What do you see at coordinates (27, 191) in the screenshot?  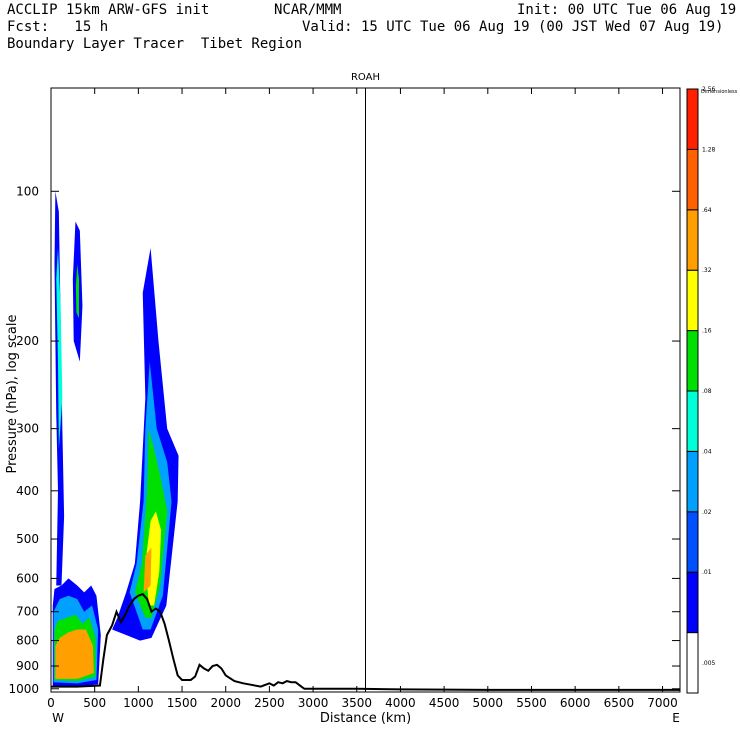 I see `y-tick-label-100: 100` at bounding box center [27, 191].